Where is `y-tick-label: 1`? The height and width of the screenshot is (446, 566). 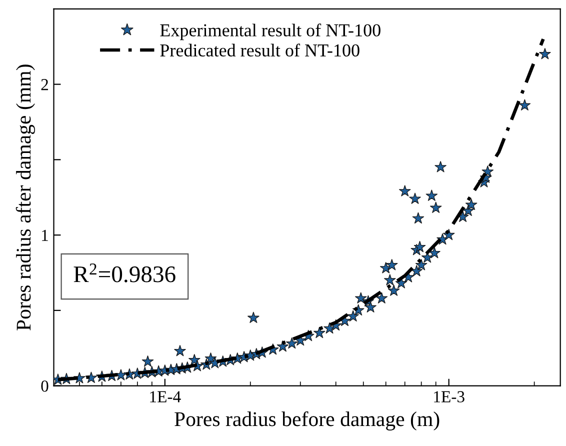
y-tick-label: 1 is located at coordinates (45, 235).